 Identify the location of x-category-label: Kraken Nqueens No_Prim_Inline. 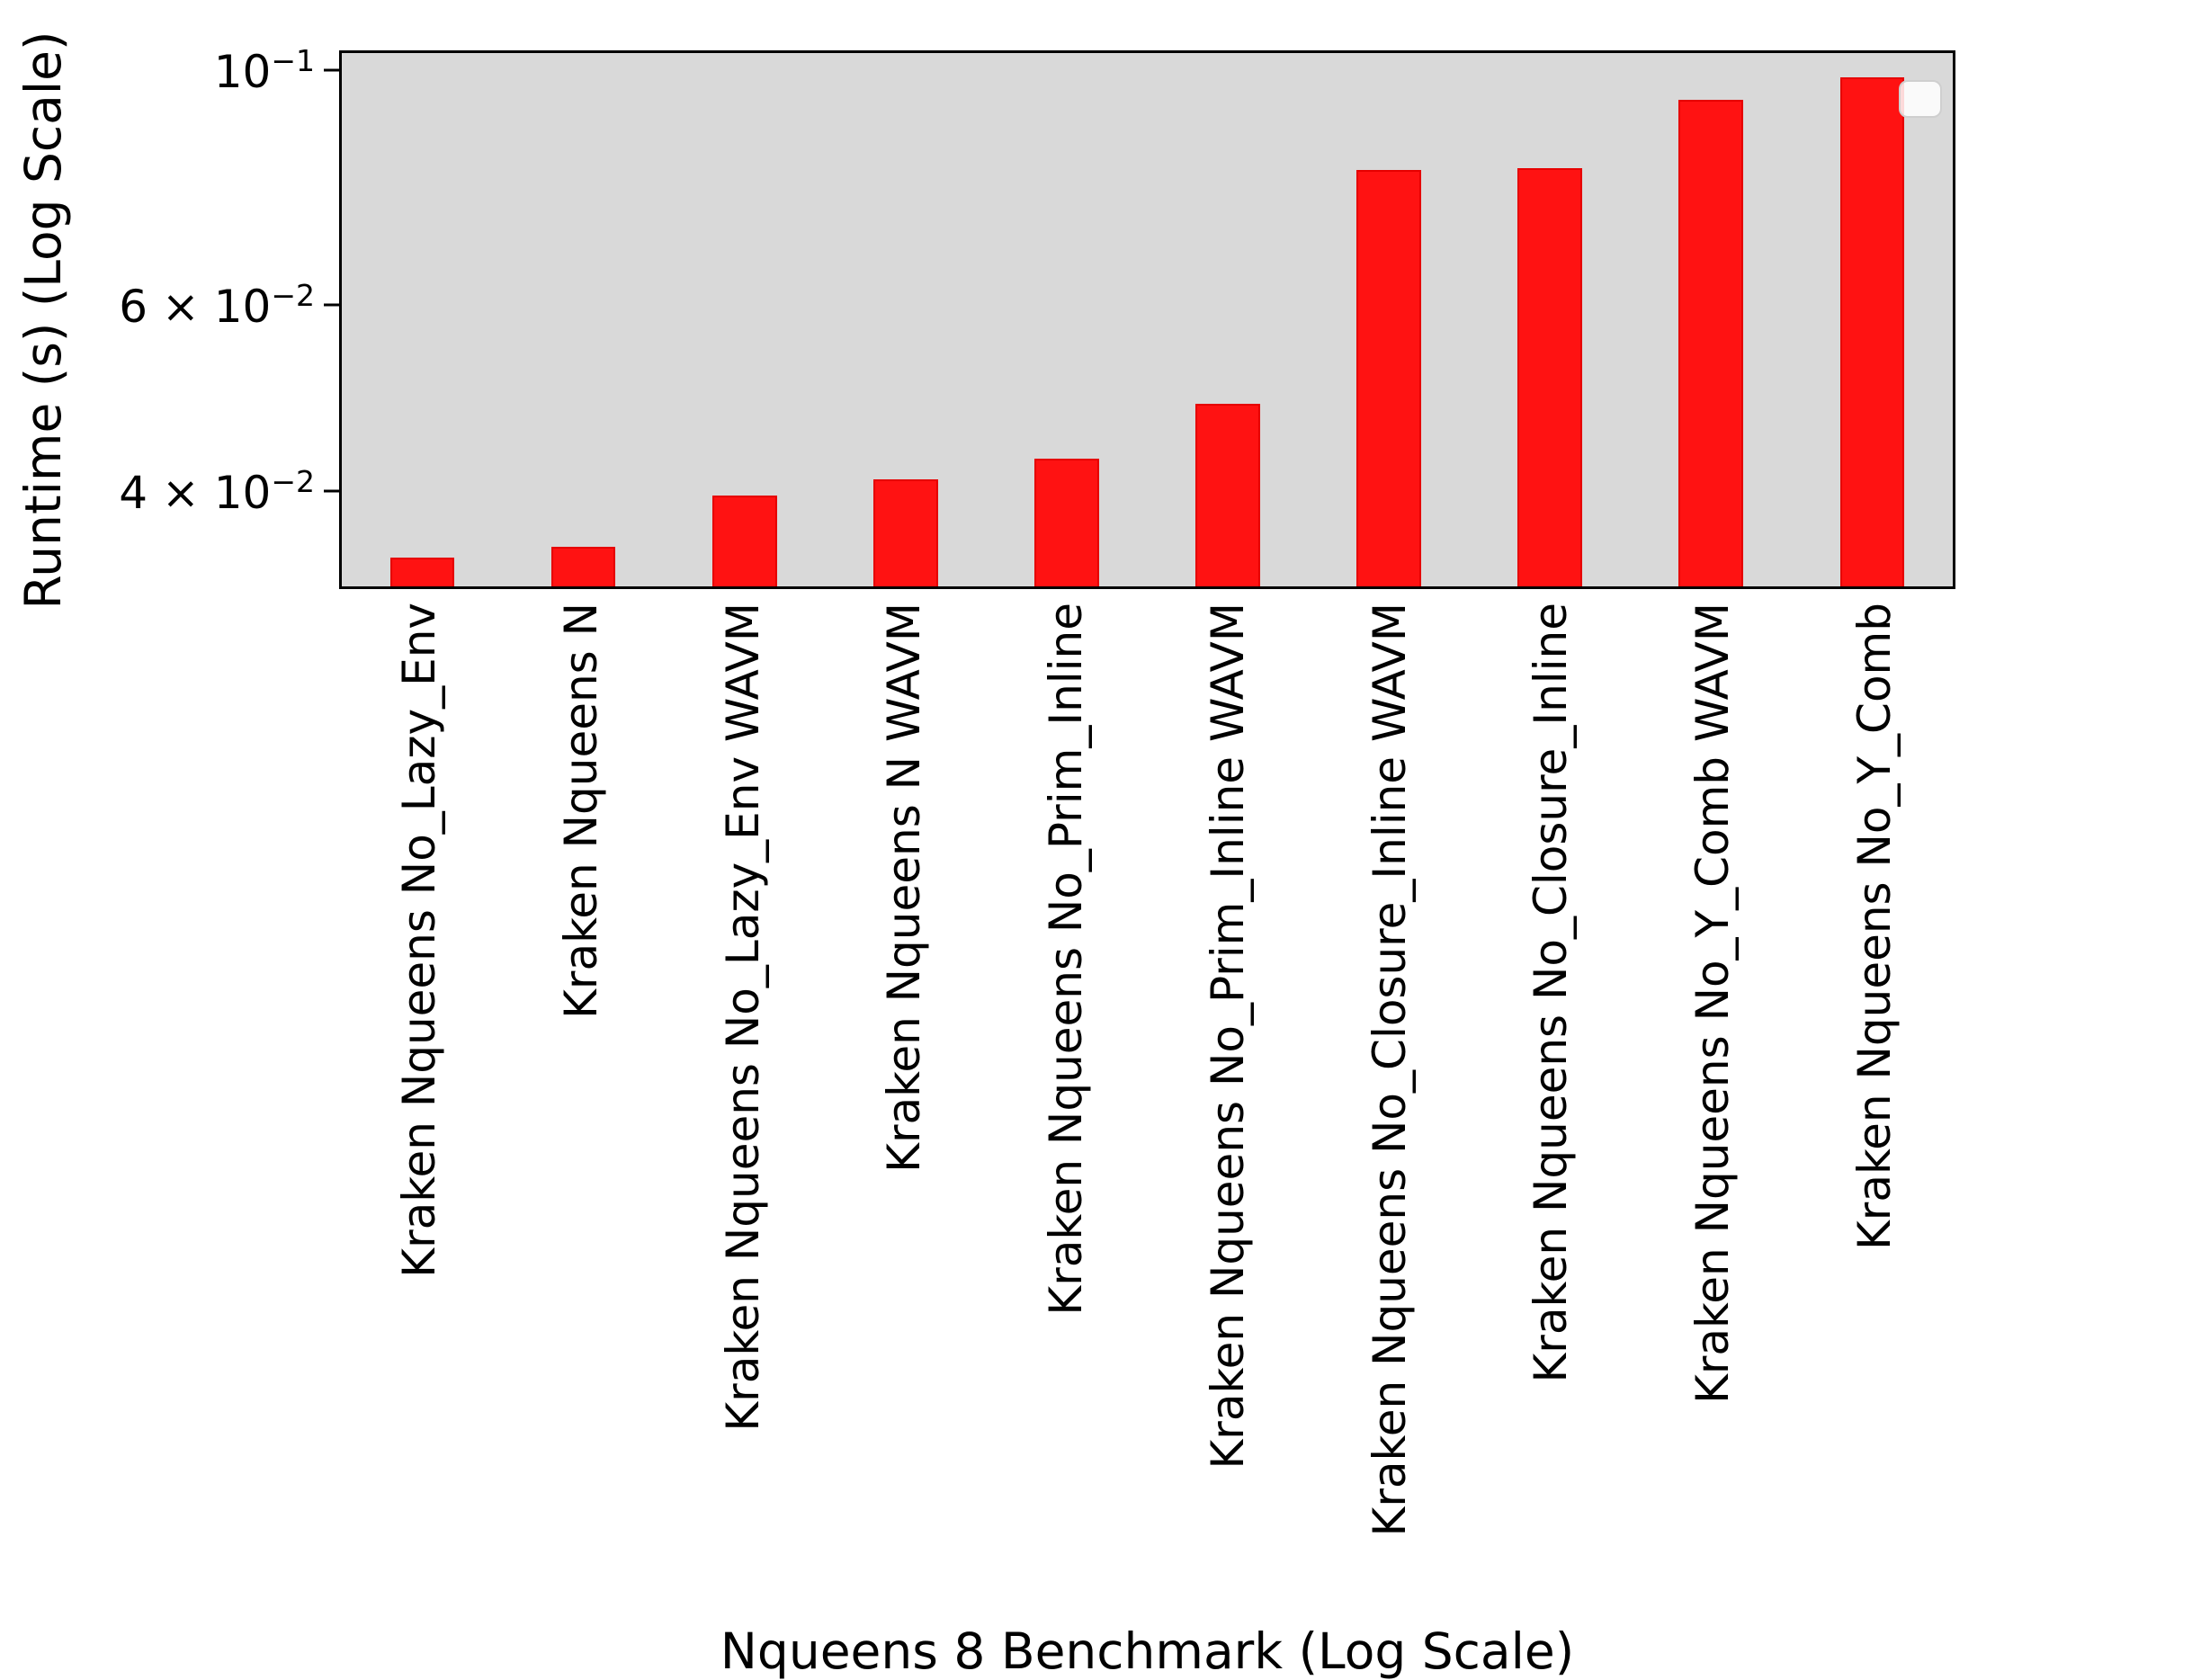
(1066, 959).